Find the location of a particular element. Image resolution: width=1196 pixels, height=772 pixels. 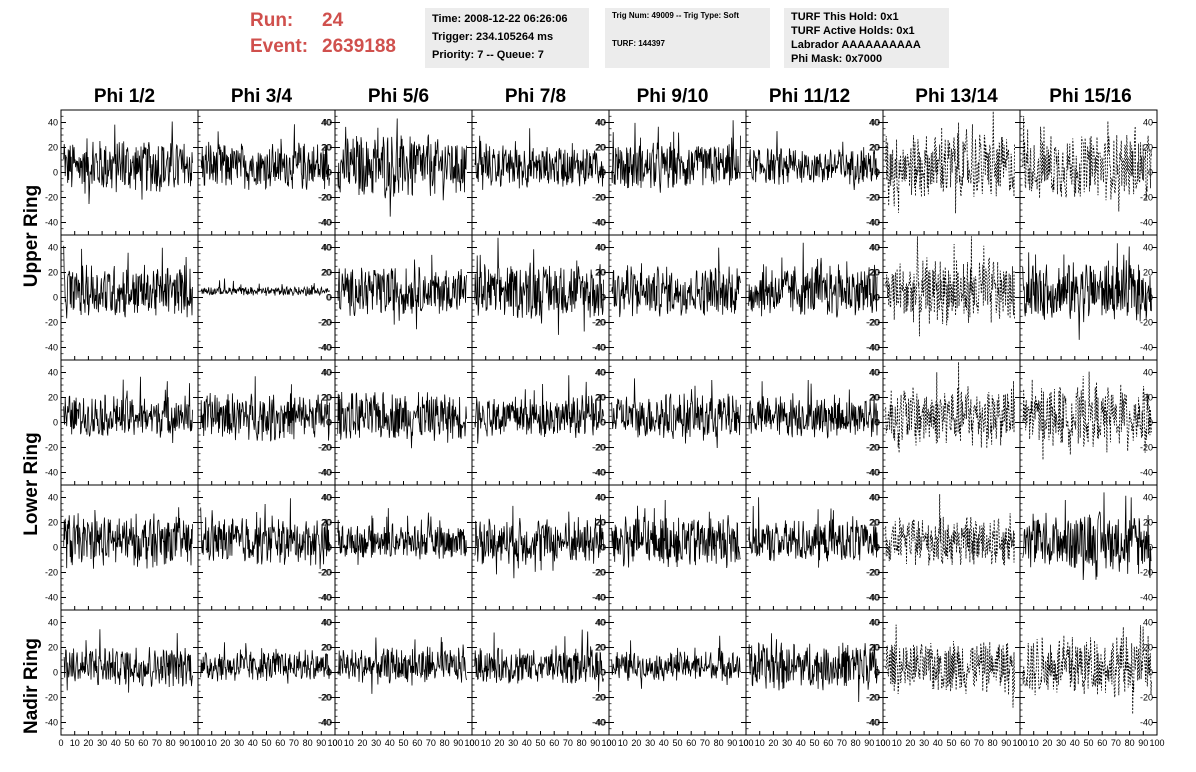

trig-num-text: Trig Num: 49009 -- Trig Type: Soft is located at coordinates (675, 15).